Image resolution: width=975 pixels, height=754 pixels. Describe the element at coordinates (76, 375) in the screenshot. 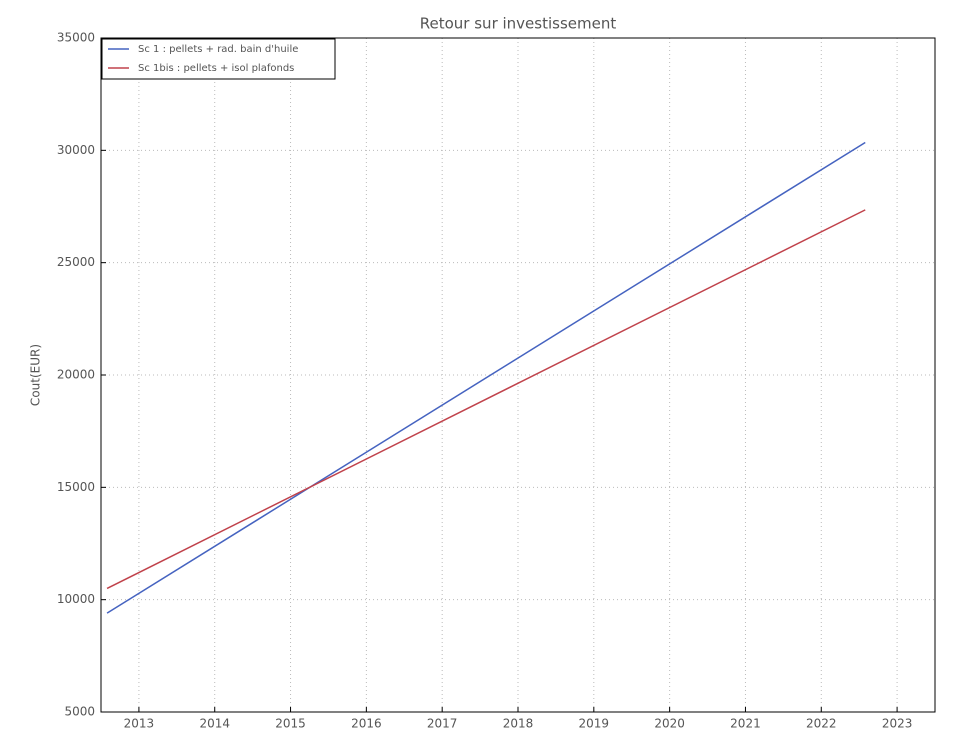

I see `y-tick-label: 20000` at that location.